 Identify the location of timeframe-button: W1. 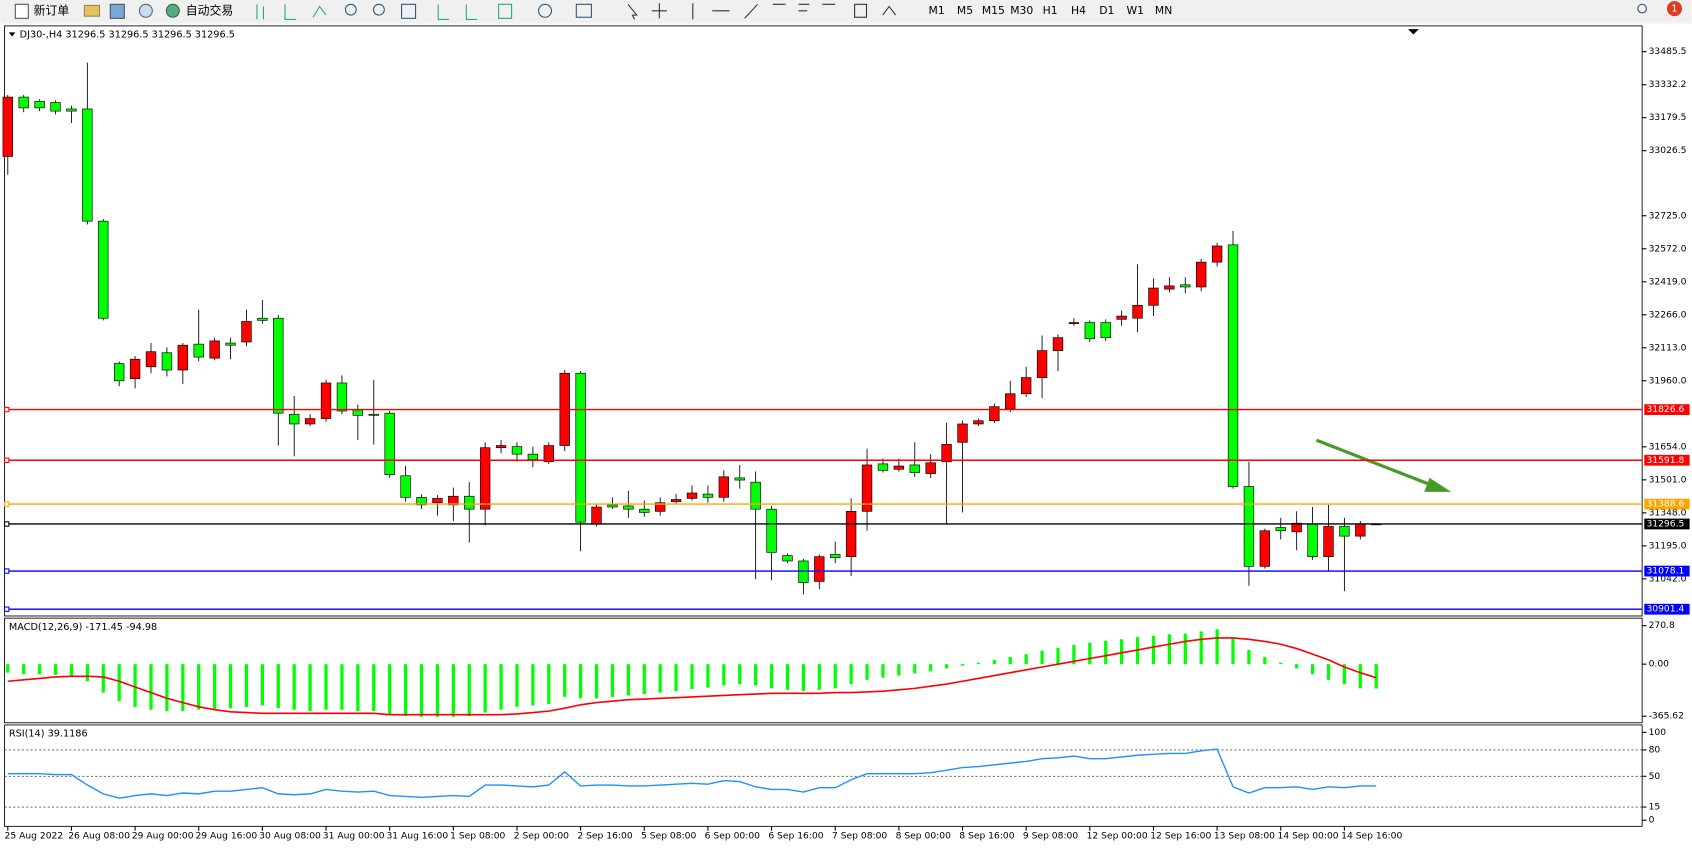
(1135, 10).